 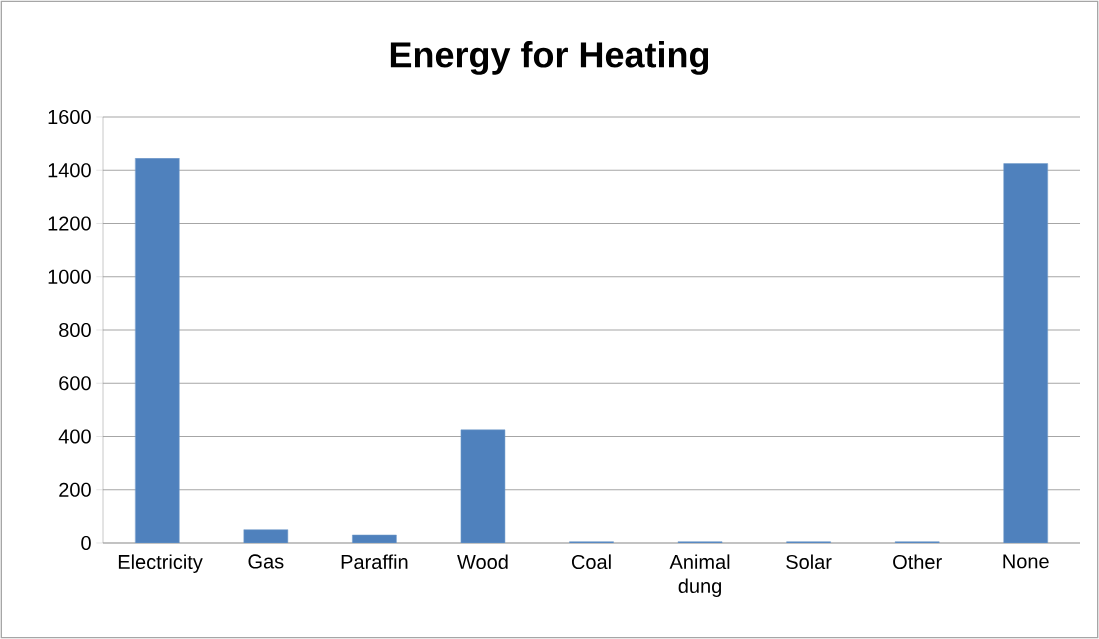 I want to click on x-tick-label: Solar, so click(x=809, y=562).